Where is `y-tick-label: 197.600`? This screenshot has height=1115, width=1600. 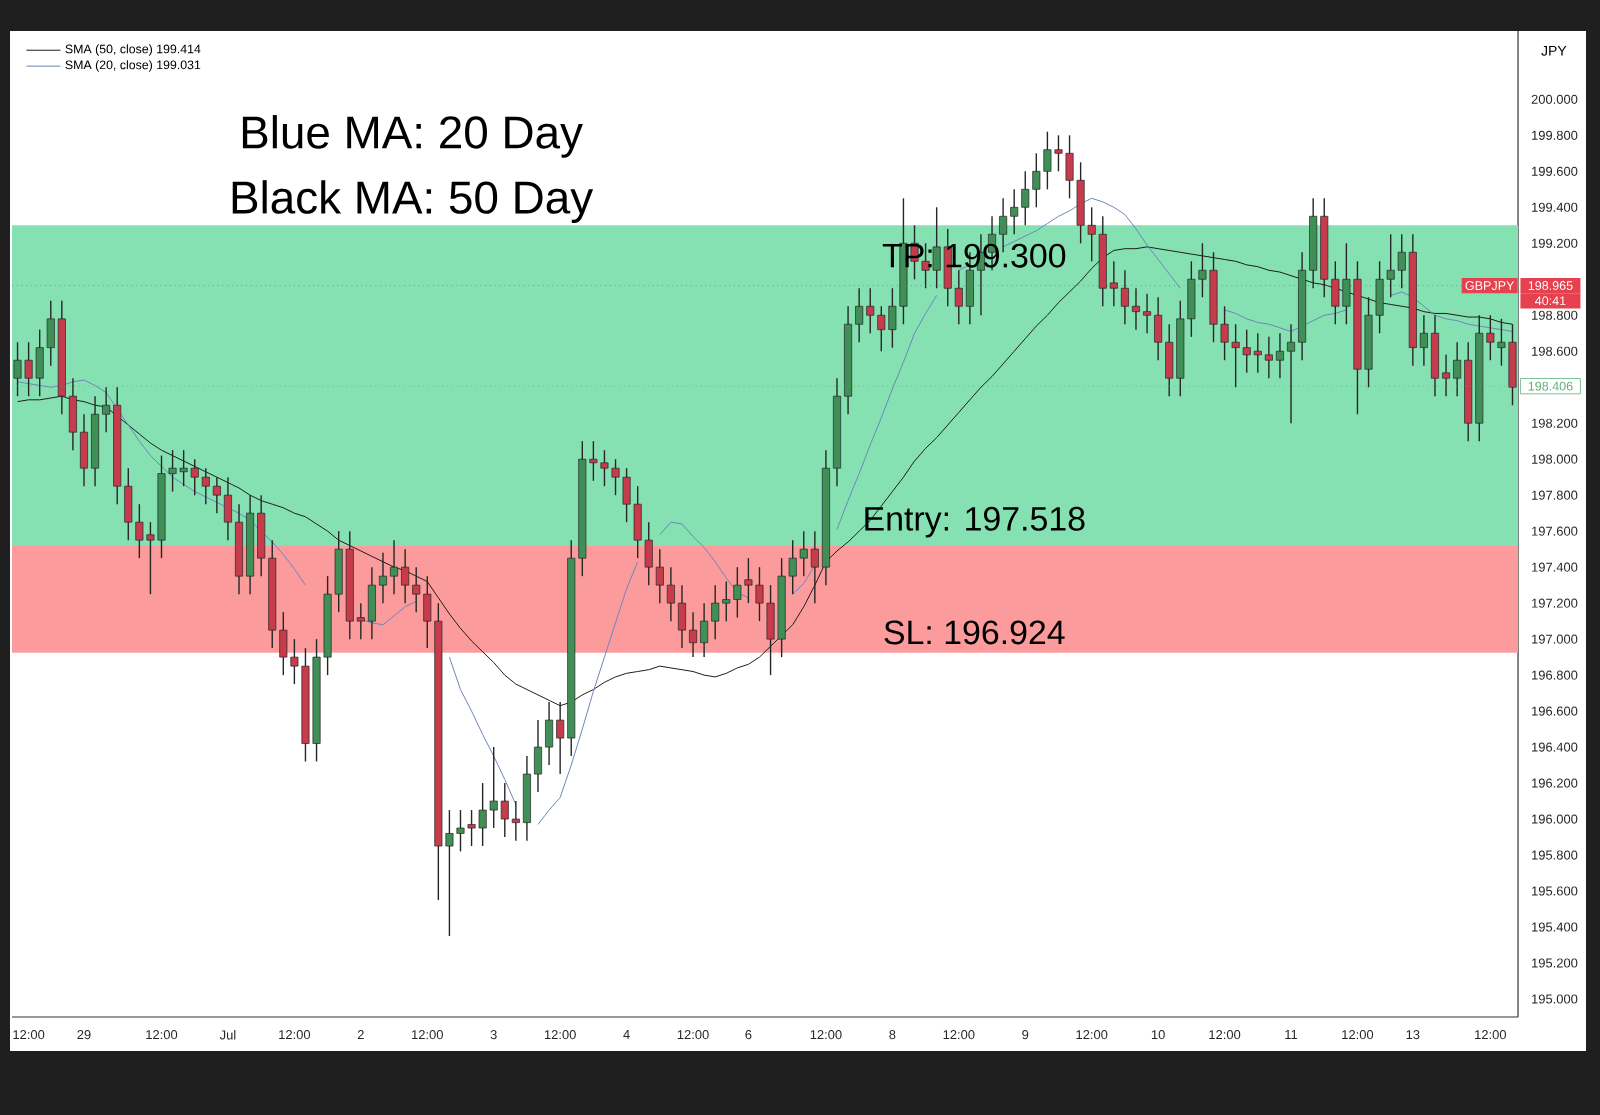 y-tick-label: 197.600 is located at coordinates (1555, 531).